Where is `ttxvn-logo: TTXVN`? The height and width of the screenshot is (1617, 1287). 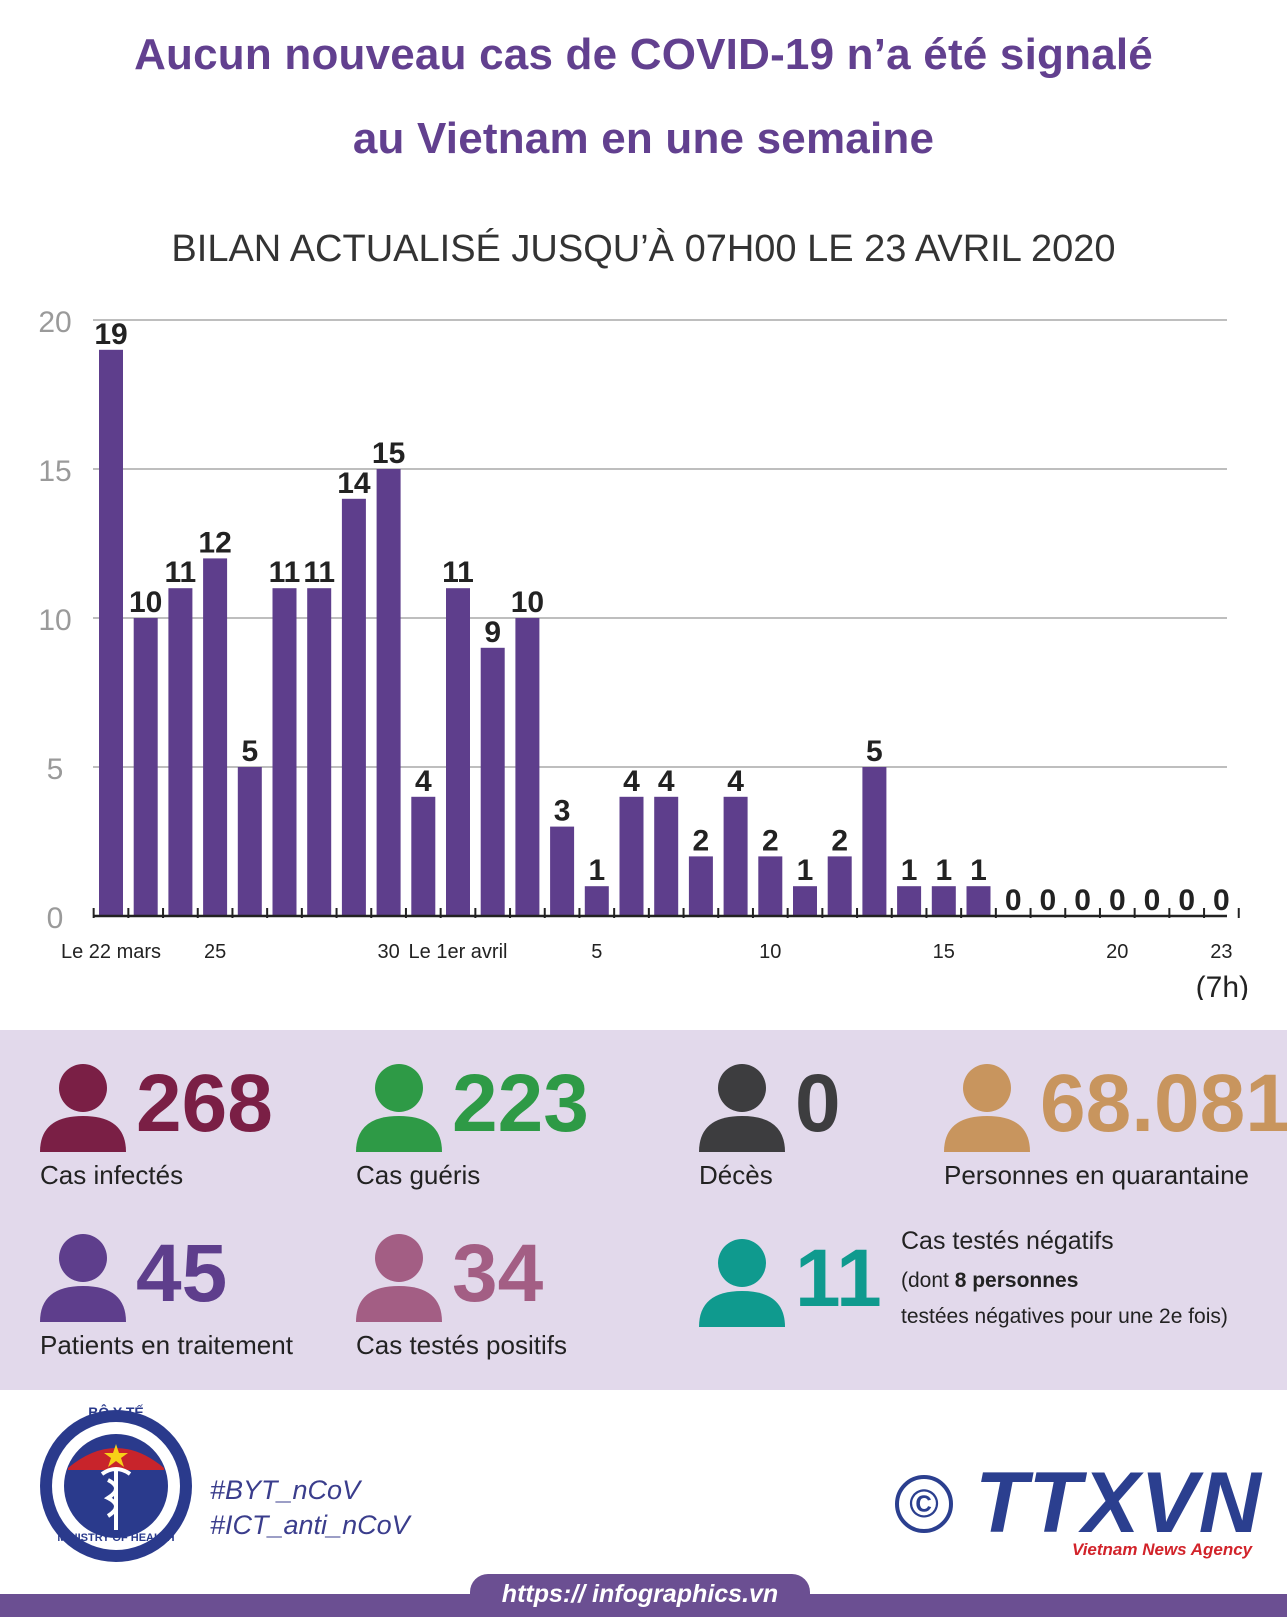 ttxvn-logo: TTXVN is located at coordinates (1118, 1503).